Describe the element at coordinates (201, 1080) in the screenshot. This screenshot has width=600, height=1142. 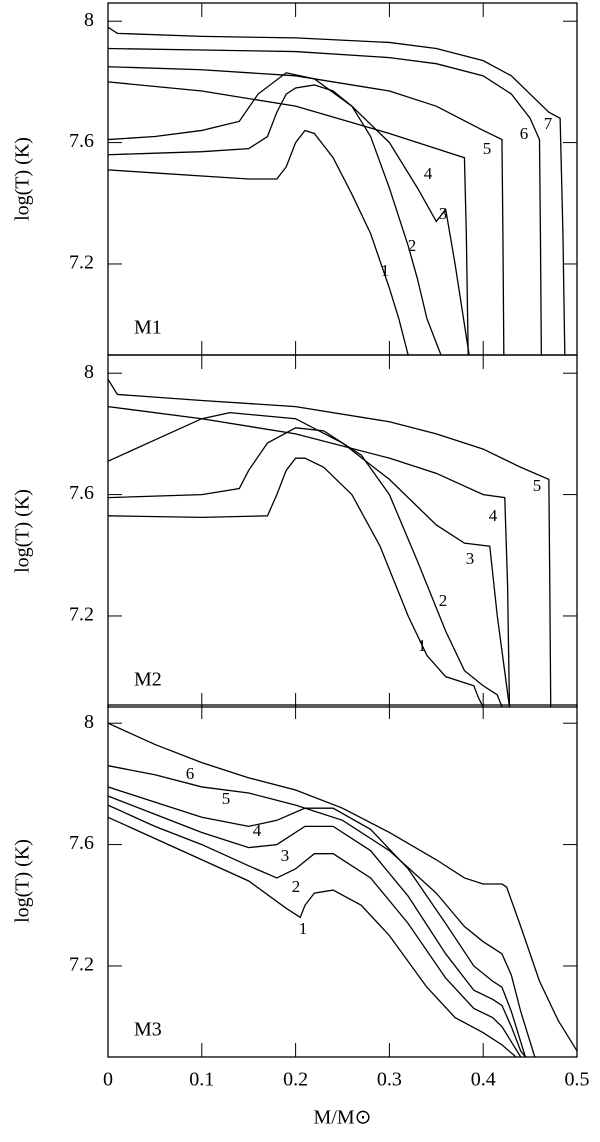
I see `x-tick-label: 0.1` at that location.